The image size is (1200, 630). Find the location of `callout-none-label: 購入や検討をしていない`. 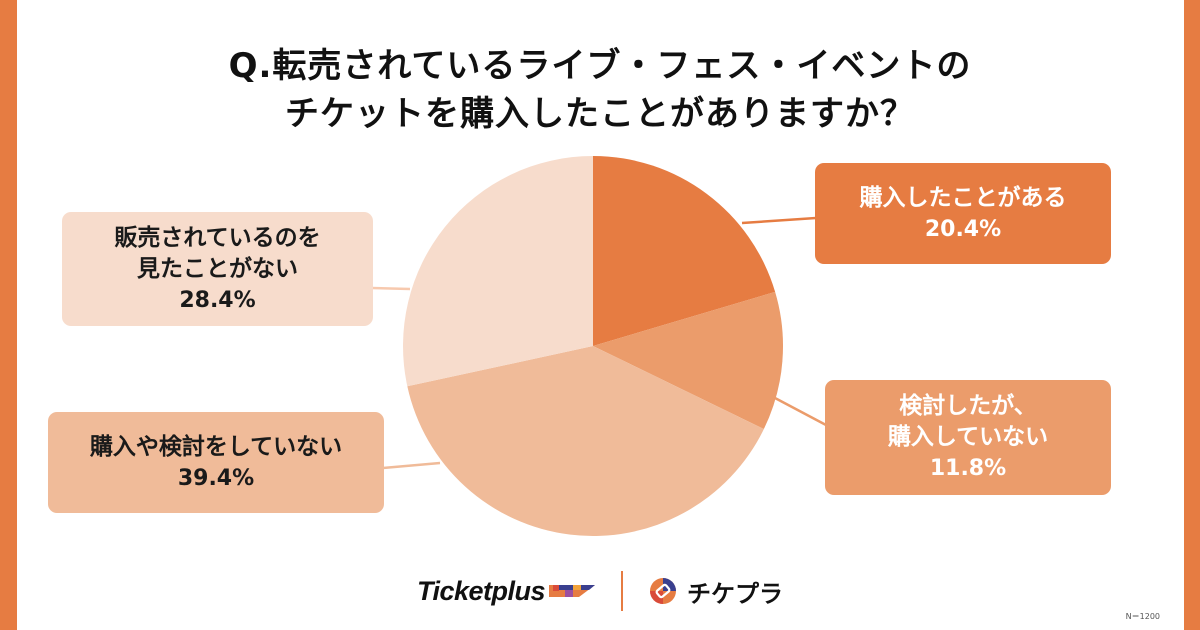

callout-none-label: 購入や検討をしていない is located at coordinates (216, 446).